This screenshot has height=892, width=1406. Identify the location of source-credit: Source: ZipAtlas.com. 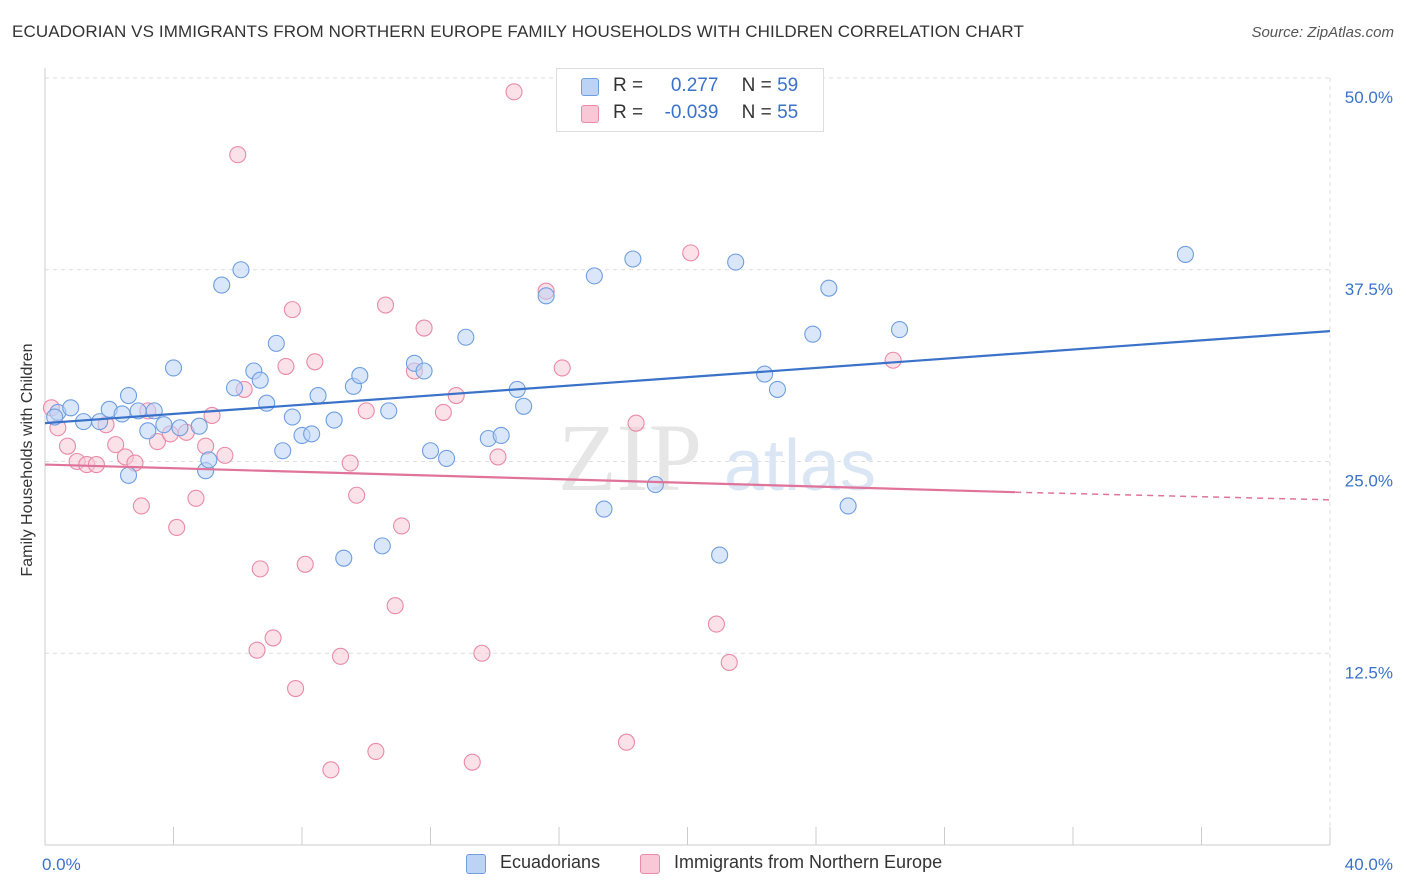
(1322, 32).